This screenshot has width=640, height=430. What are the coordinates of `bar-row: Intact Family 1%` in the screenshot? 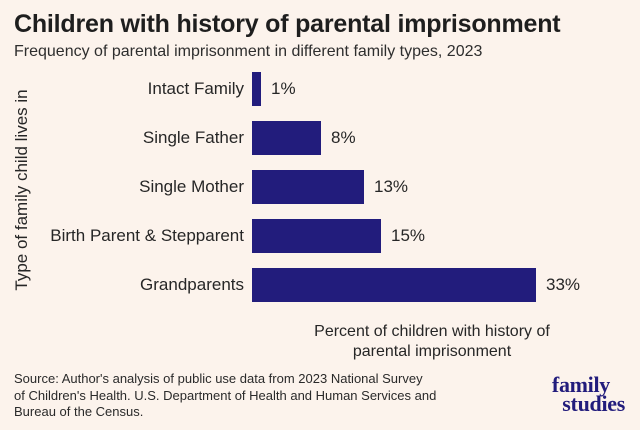 It's located at (320, 88).